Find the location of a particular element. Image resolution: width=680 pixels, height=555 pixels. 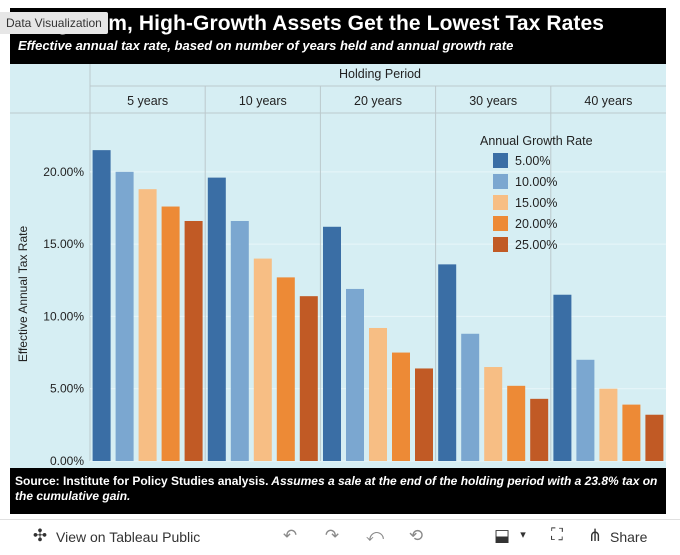

legend-entry: 15.00% is located at coordinates (536, 203).